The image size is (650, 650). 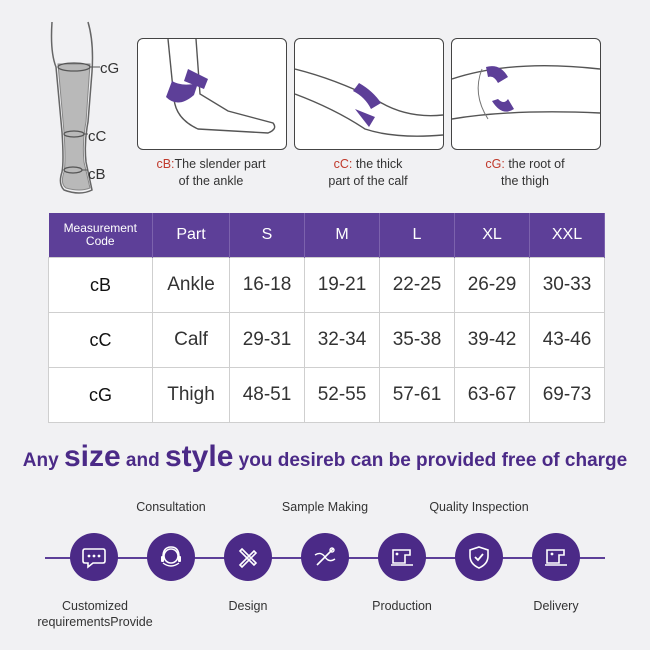 What do you see at coordinates (492, 340) in the screenshot?
I see `cell-value: 39-42` at bounding box center [492, 340].